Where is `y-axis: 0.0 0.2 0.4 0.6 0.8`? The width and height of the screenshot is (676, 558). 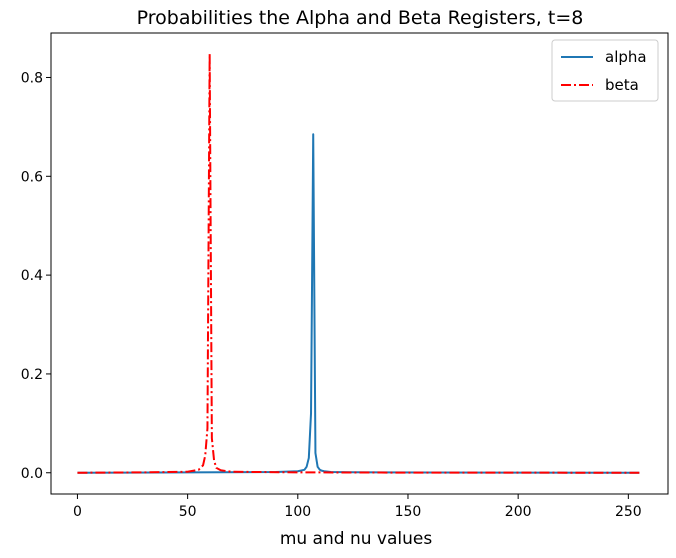 y-axis: 0.0 0.2 0.4 0.6 0.8 is located at coordinates (36, 276).